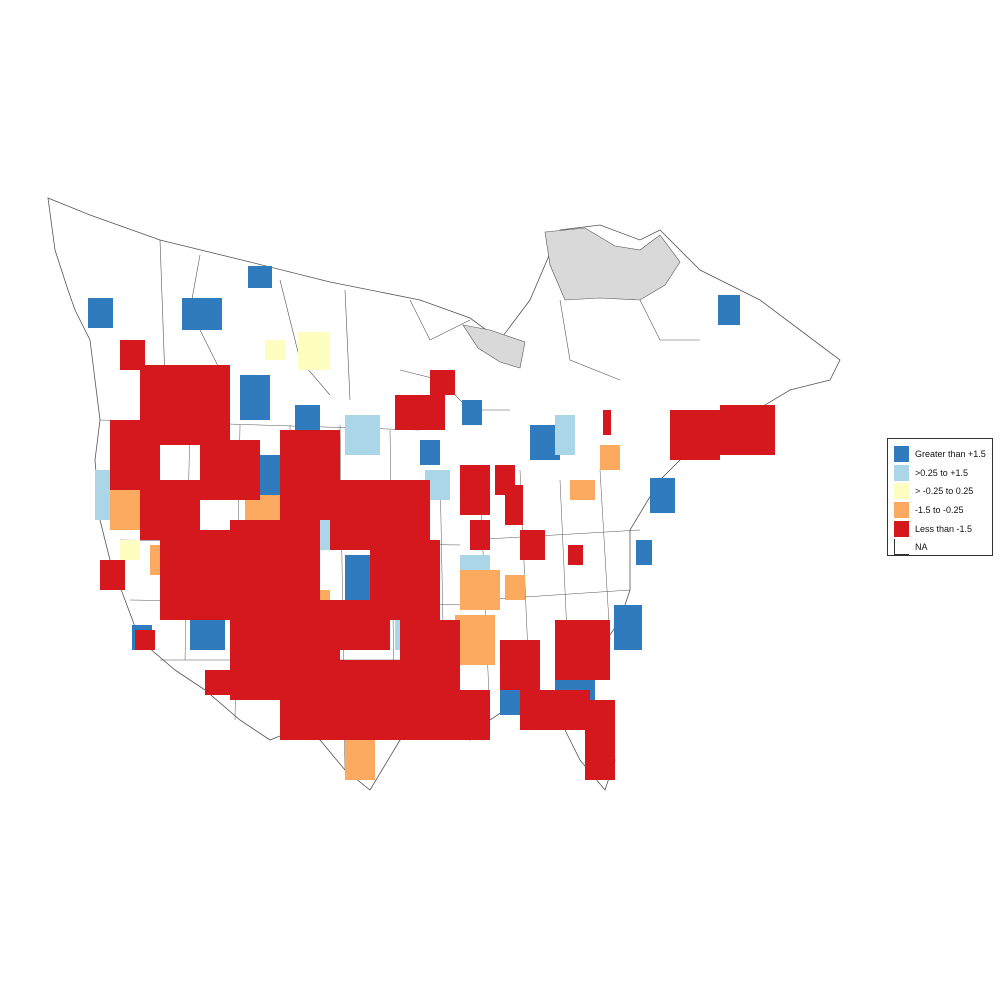 Image resolution: width=1000 pixels, height=1000 pixels. I want to click on legend-item-lt15: Less than -1.5, so click(943, 528).